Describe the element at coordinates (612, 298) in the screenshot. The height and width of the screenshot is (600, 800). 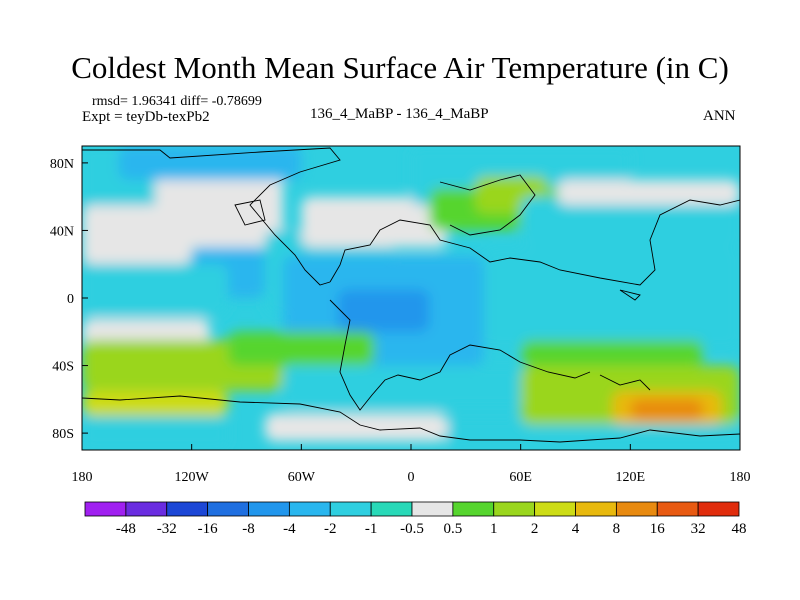
I see `region-indian-ocean` at that location.